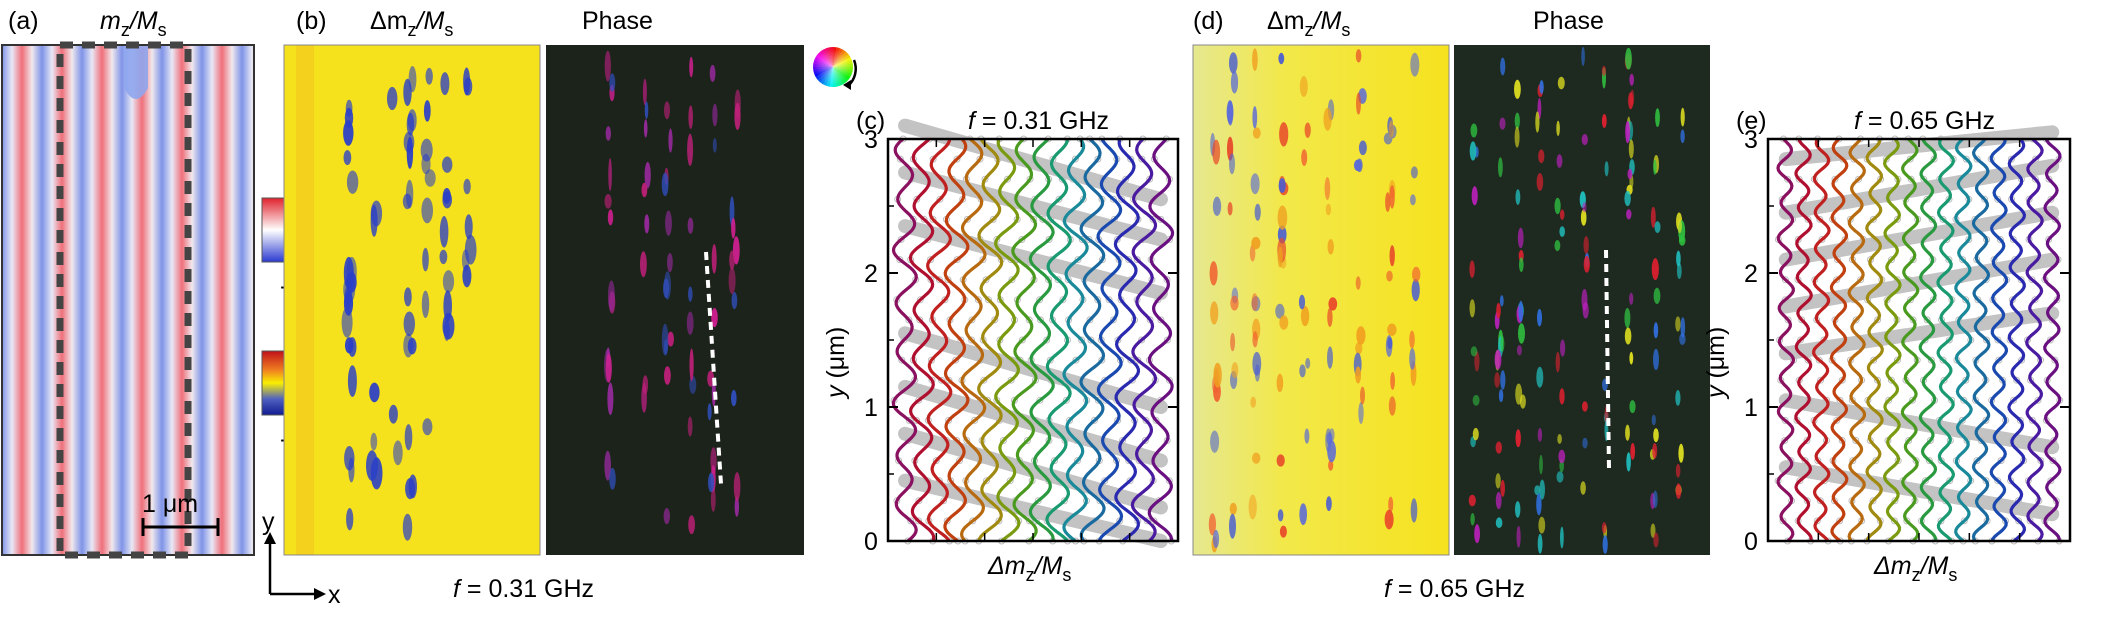  I want to click on x-axis-label: Δmz/Ms, so click(1915, 568).